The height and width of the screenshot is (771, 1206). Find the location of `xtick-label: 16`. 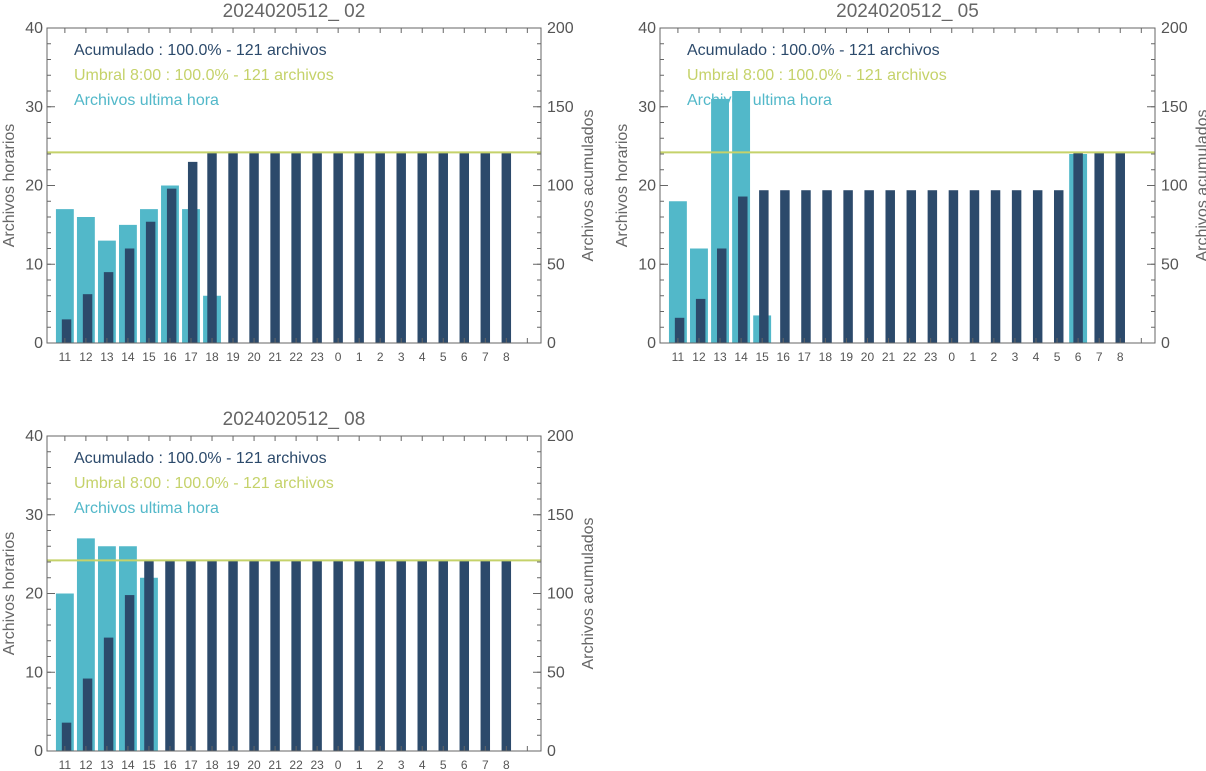

xtick-label: 16 is located at coordinates (170, 764).